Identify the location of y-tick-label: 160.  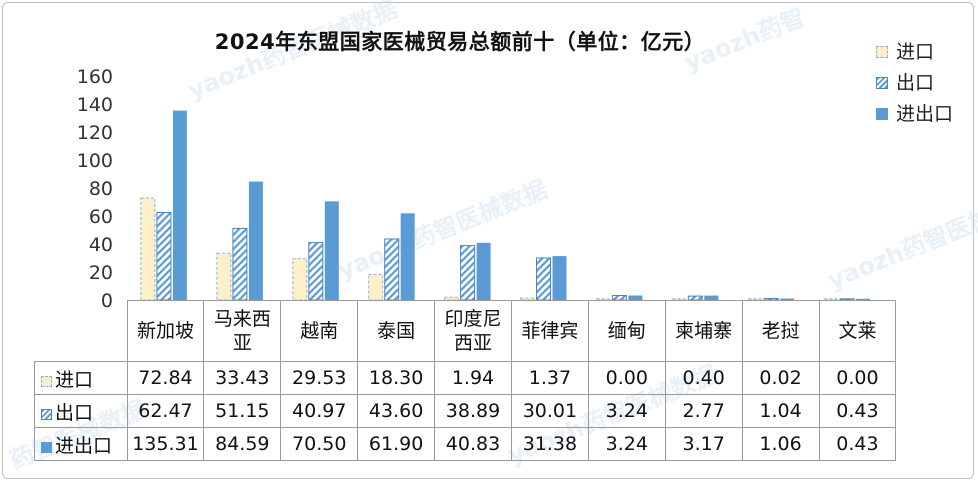
(95, 77).